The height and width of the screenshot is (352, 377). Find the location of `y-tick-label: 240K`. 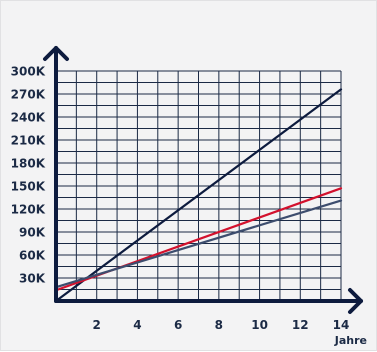

y-tick-label: 240K is located at coordinates (28, 118).